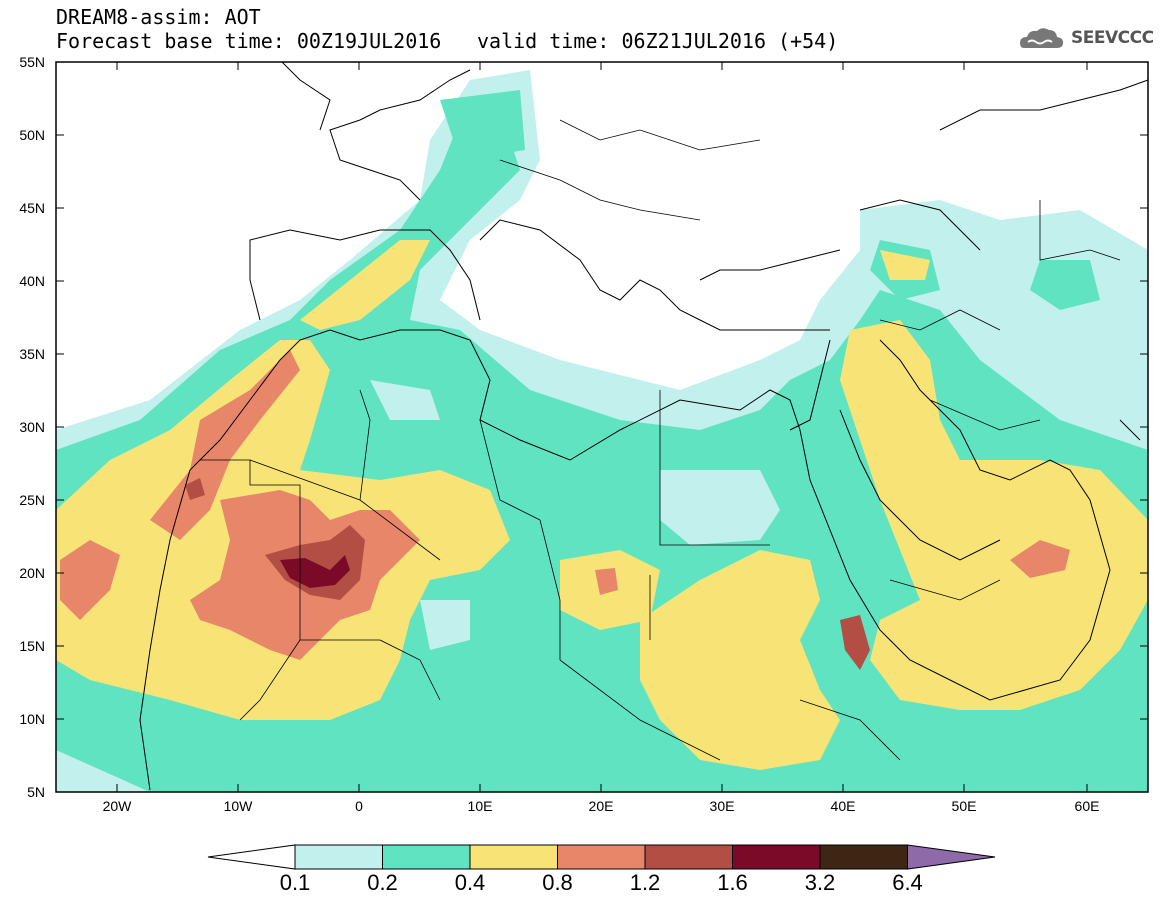 This screenshot has width=1165, height=905. What do you see at coordinates (964, 806) in the screenshot?
I see `lon-label-50e: 50E` at bounding box center [964, 806].